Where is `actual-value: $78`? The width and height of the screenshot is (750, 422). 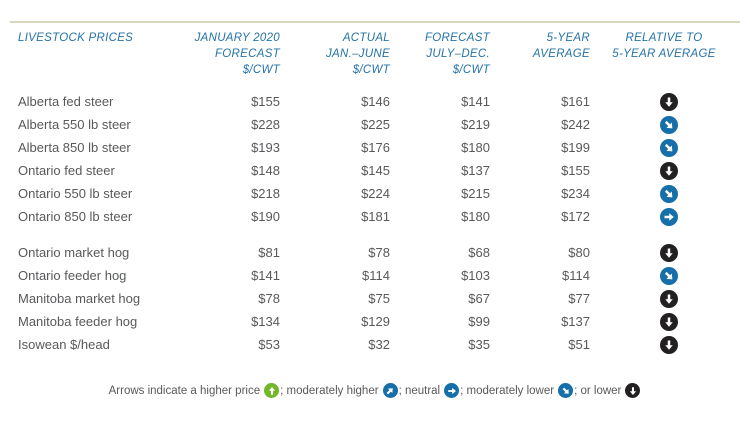
actual-value: $78 is located at coordinates (379, 252).